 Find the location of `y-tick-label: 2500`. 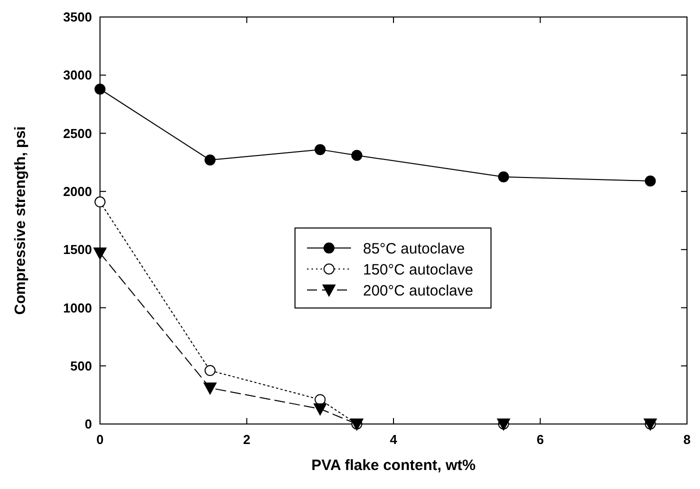

y-tick-label: 2500 is located at coordinates (77, 133).